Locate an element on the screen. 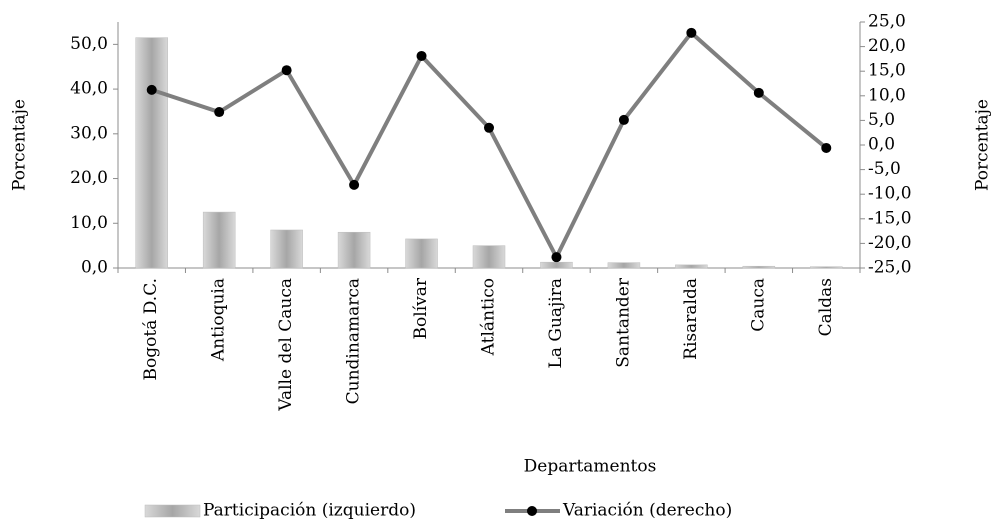  legend-marker is located at coordinates (532, 511).